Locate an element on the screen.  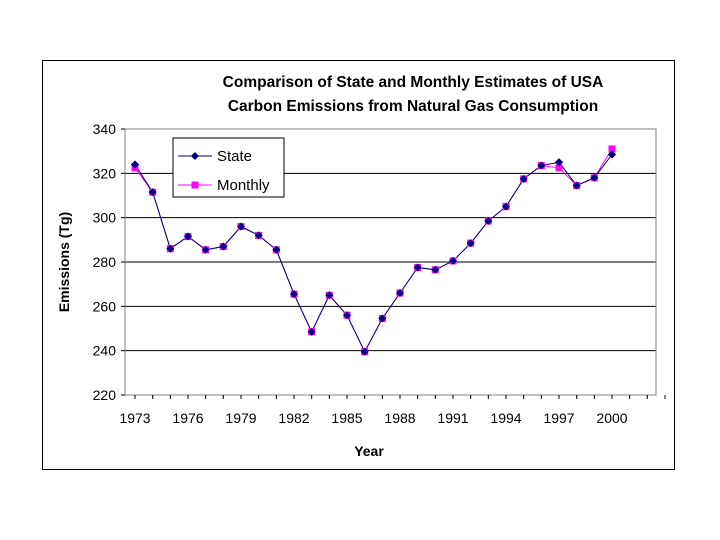
point-state-1987 is located at coordinates (382, 318).